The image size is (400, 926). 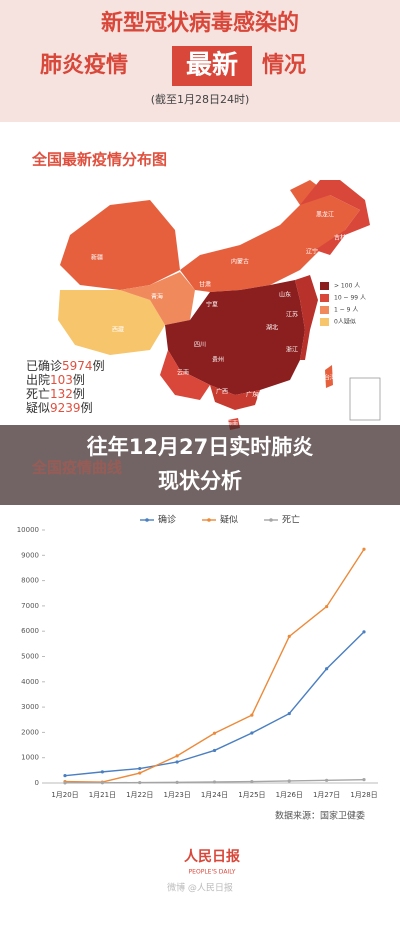 I want to click on province-label: 江苏, so click(x=292, y=315).